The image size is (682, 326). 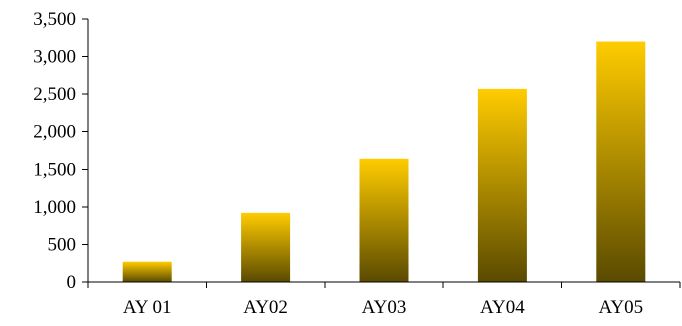 What do you see at coordinates (54, 207) in the screenshot?
I see `y-tick-label: 1,000` at bounding box center [54, 207].